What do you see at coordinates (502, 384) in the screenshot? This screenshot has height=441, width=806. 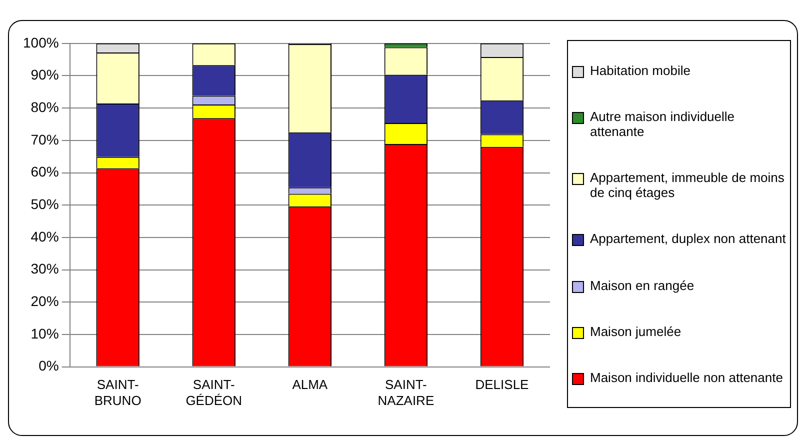 I see `x-tick-label: DELISLE` at bounding box center [502, 384].